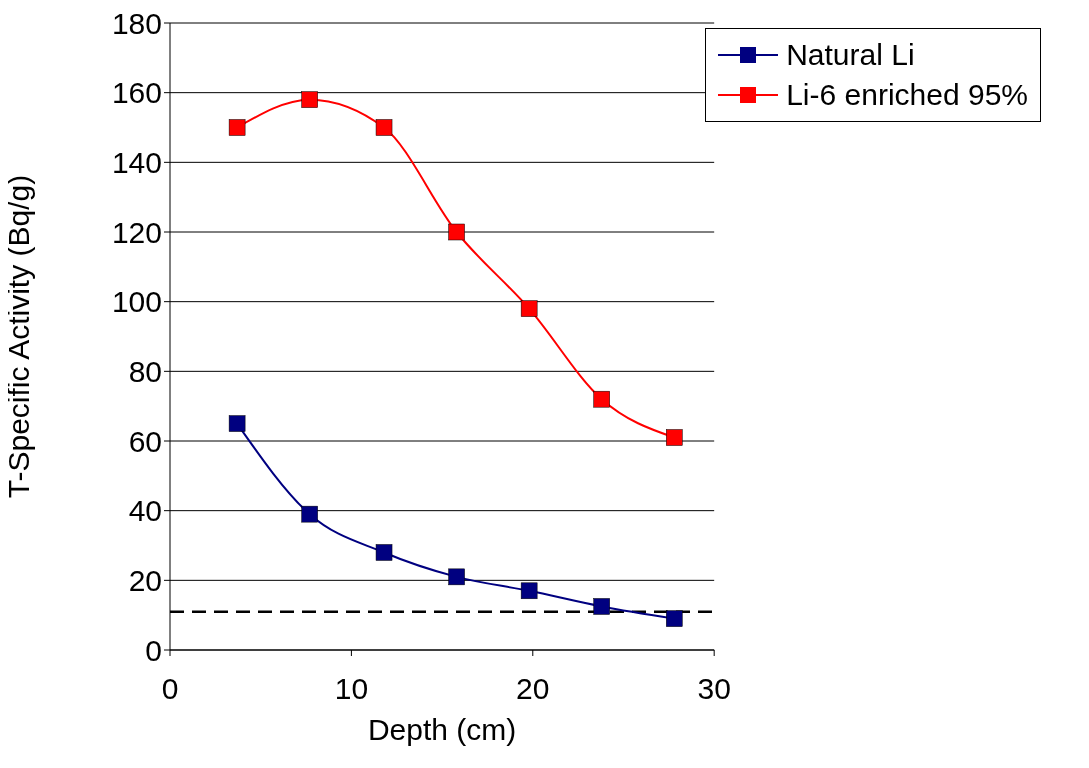  What do you see at coordinates (714, 689) in the screenshot?
I see `x-tick-label: 30` at bounding box center [714, 689].